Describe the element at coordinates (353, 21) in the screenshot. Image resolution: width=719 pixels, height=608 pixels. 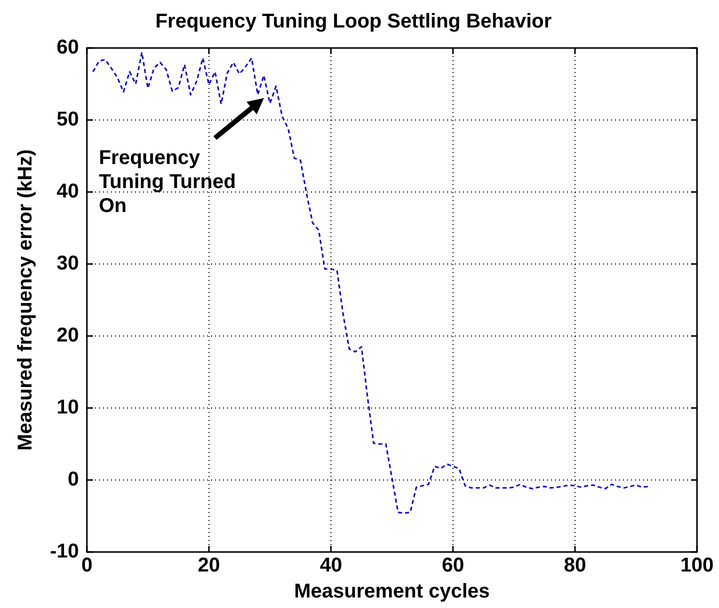
I see `chart-title: Frequency Tuning Loop Settling Behavior` at that location.